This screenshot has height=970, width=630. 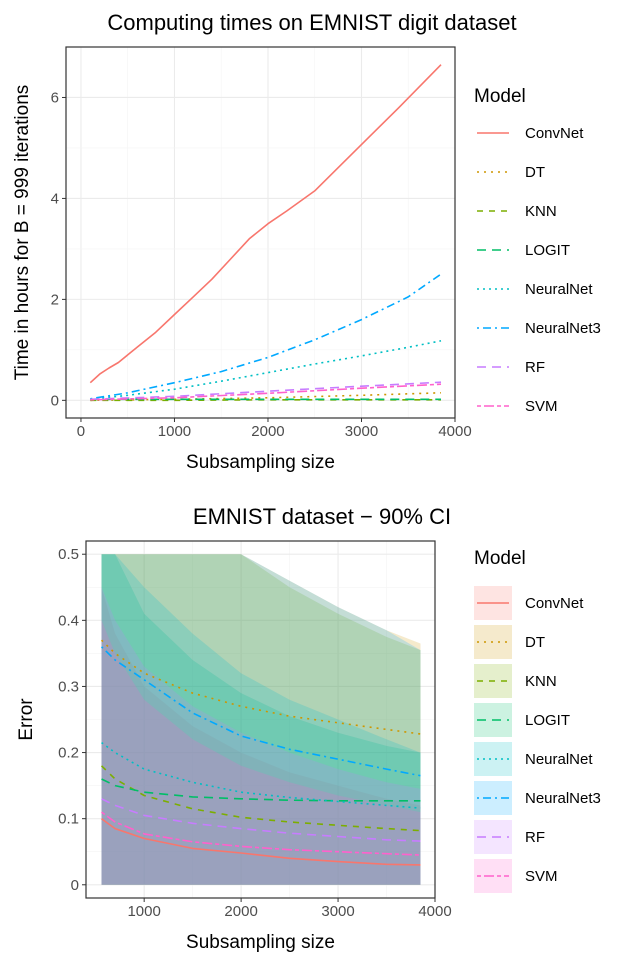 I want to click on y-axis-label: Time in hours for B = 999 iterations, so click(x=22, y=233).